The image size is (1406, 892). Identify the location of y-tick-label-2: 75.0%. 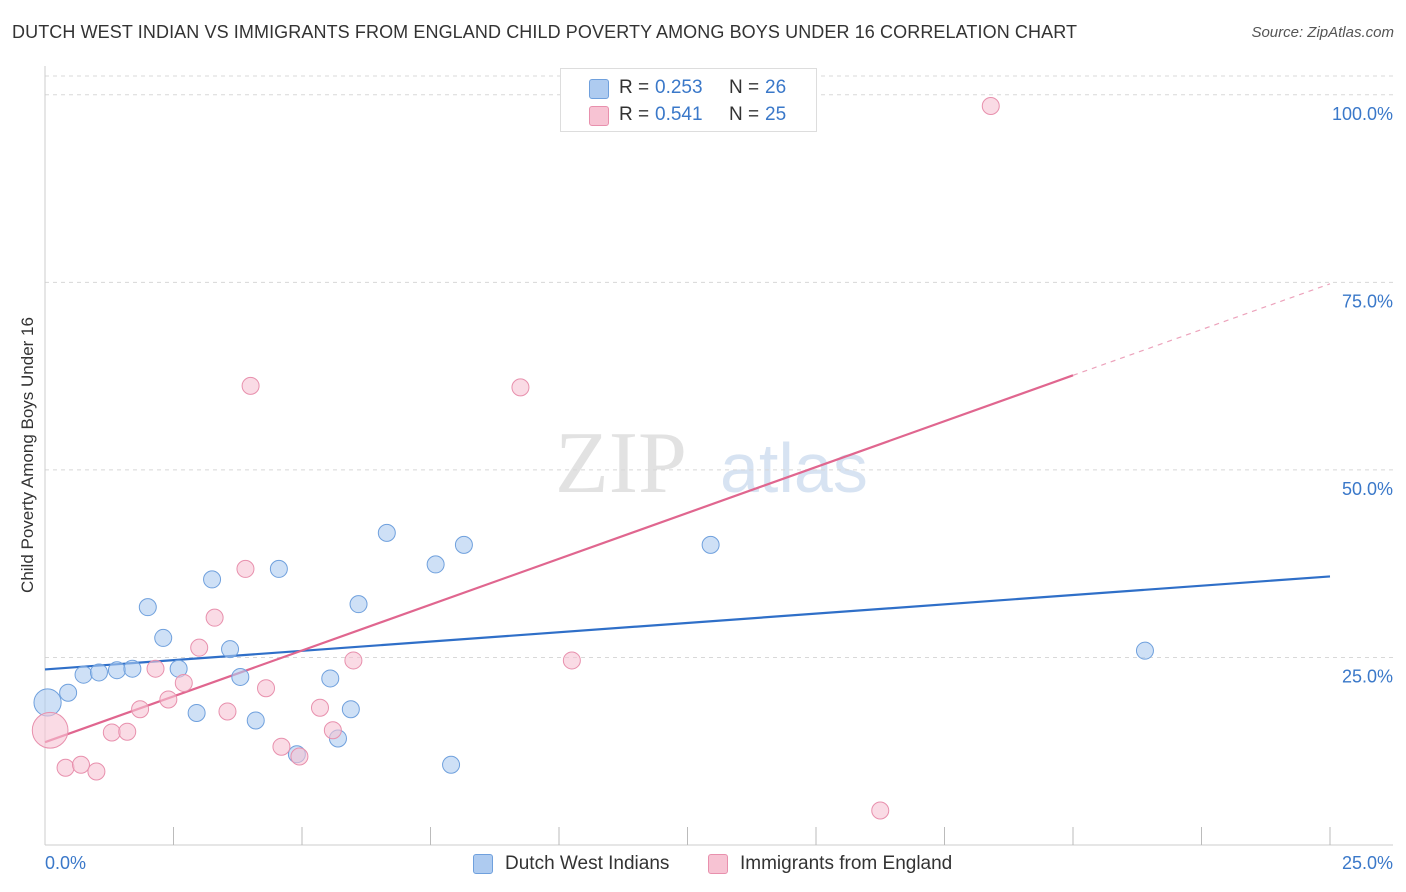
(1367, 301).